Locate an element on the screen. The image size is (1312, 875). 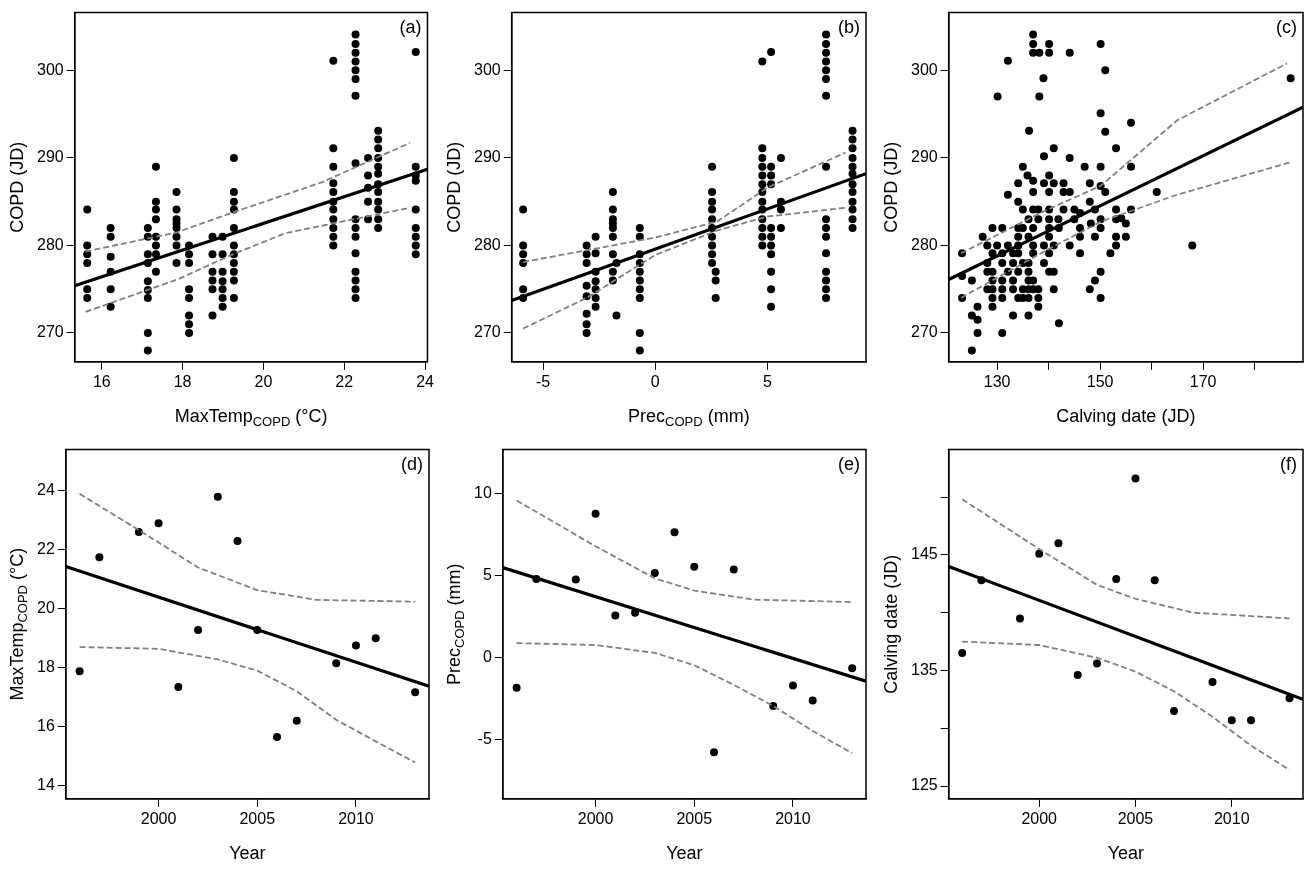
y-tick-label: 145 is located at coordinates (924, 554).